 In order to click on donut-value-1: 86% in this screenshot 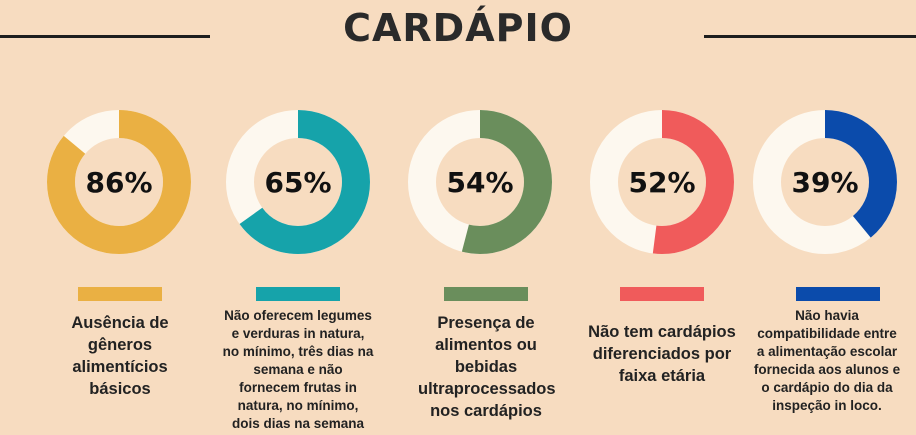, I will do `click(118, 182)`.